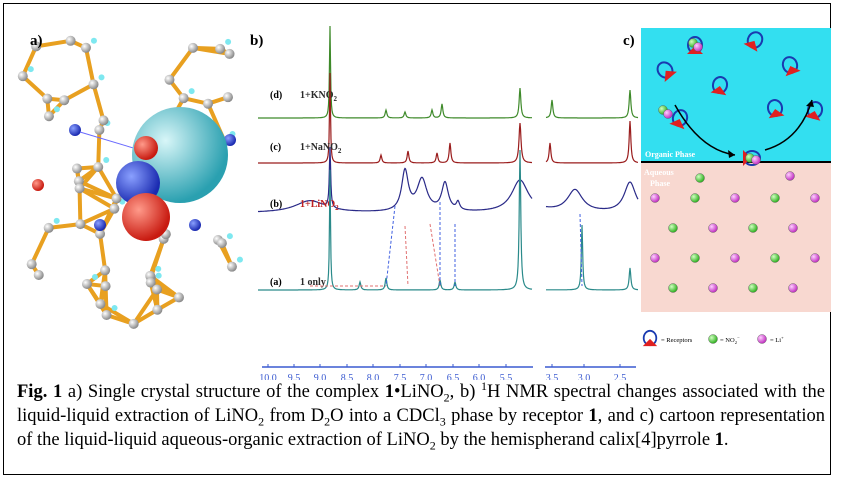 This screenshot has width=853, height=495. I want to click on caption-run: 3, so click(442, 421).